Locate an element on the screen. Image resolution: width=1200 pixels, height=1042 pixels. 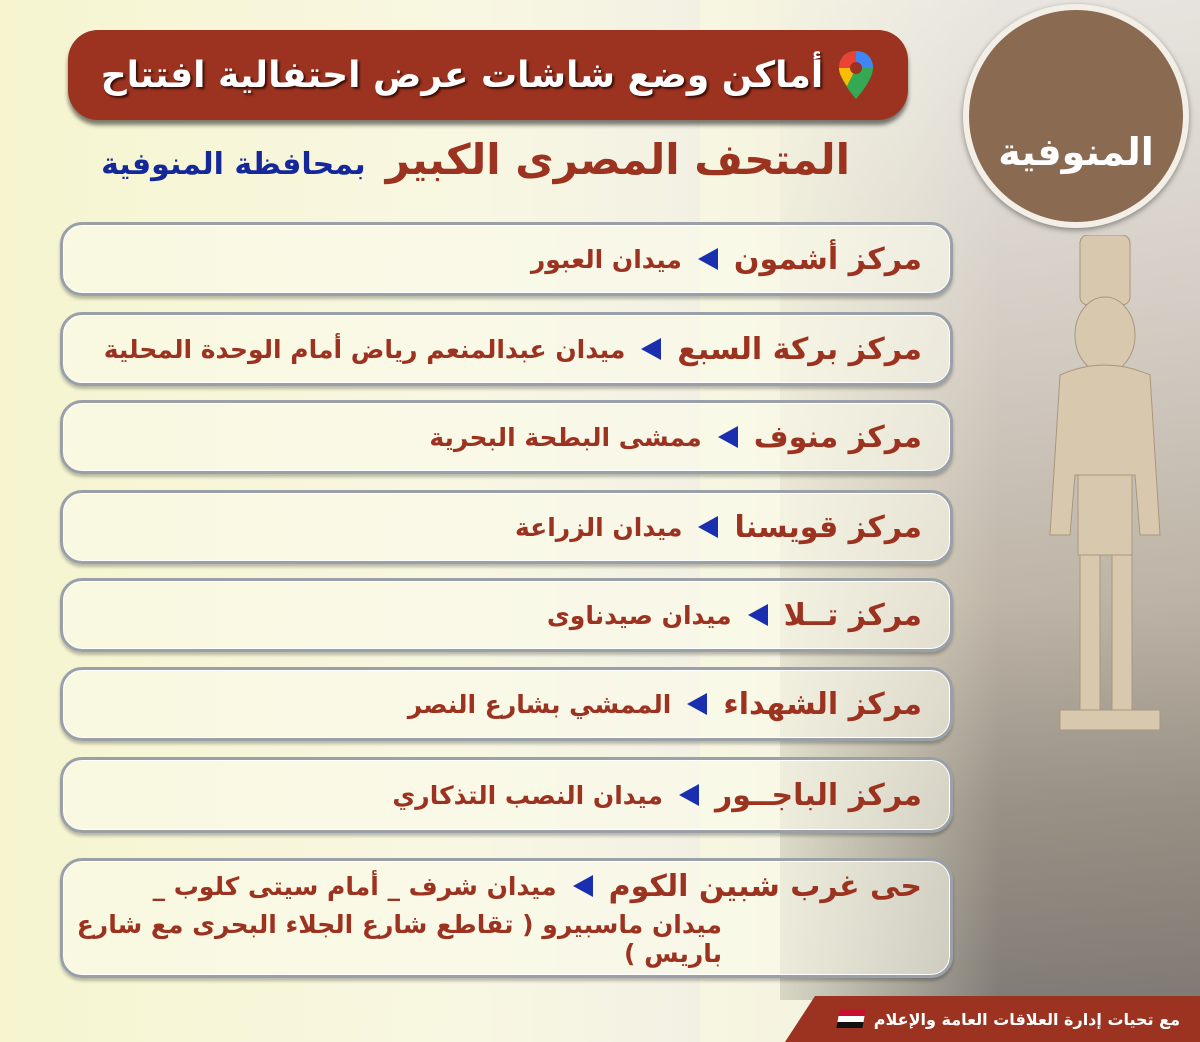
subtitle-main: المتحف المصرى الكبير is located at coordinates (617, 159).